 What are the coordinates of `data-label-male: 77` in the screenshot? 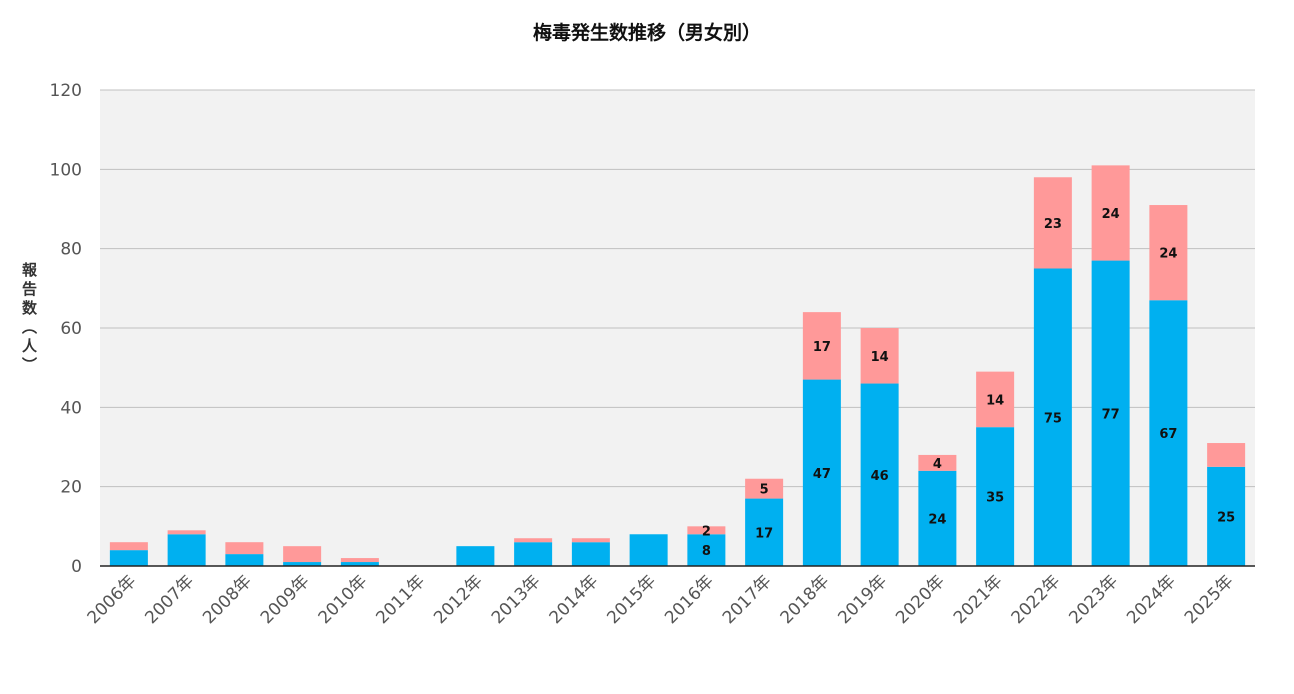 It's located at (1111, 414).